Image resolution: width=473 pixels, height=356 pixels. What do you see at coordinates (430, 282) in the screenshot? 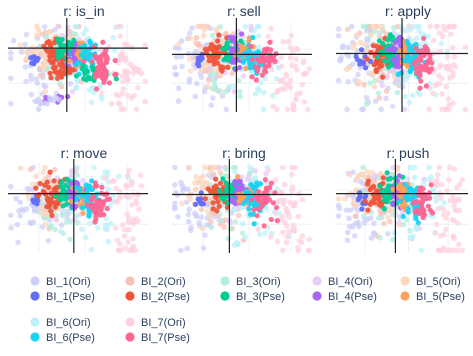
I see `legend-item: BI_5(Ori)` at bounding box center [430, 282].